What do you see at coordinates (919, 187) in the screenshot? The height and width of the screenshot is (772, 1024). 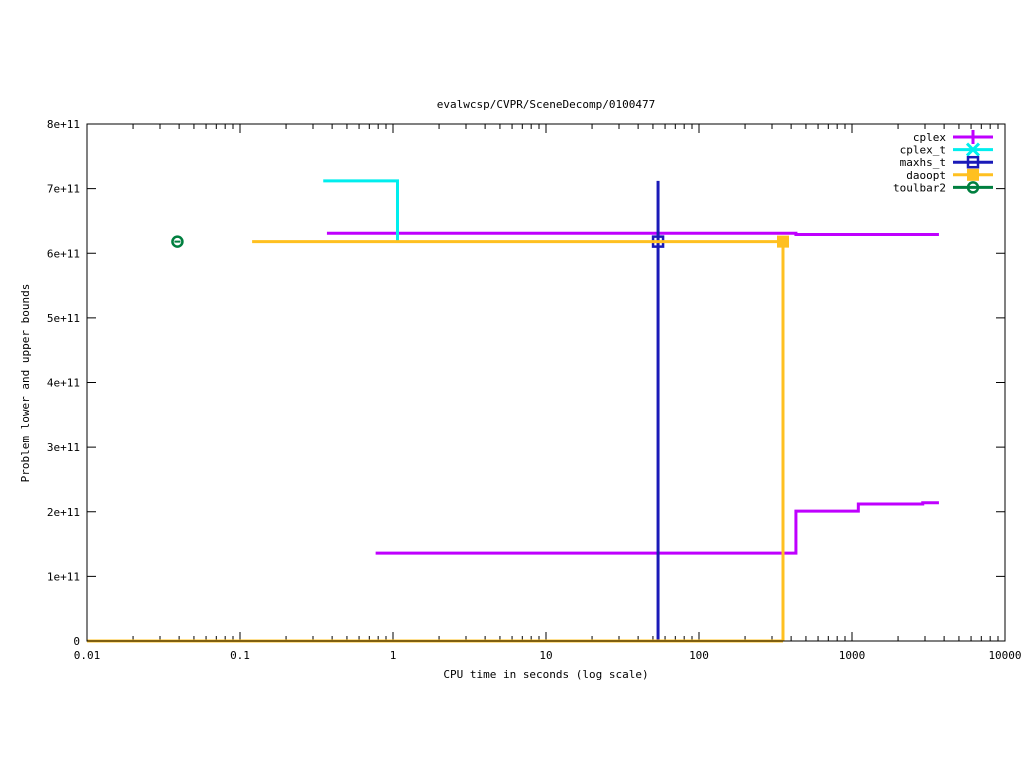 I see `legend-label: toulbar2` at bounding box center [919, 187].